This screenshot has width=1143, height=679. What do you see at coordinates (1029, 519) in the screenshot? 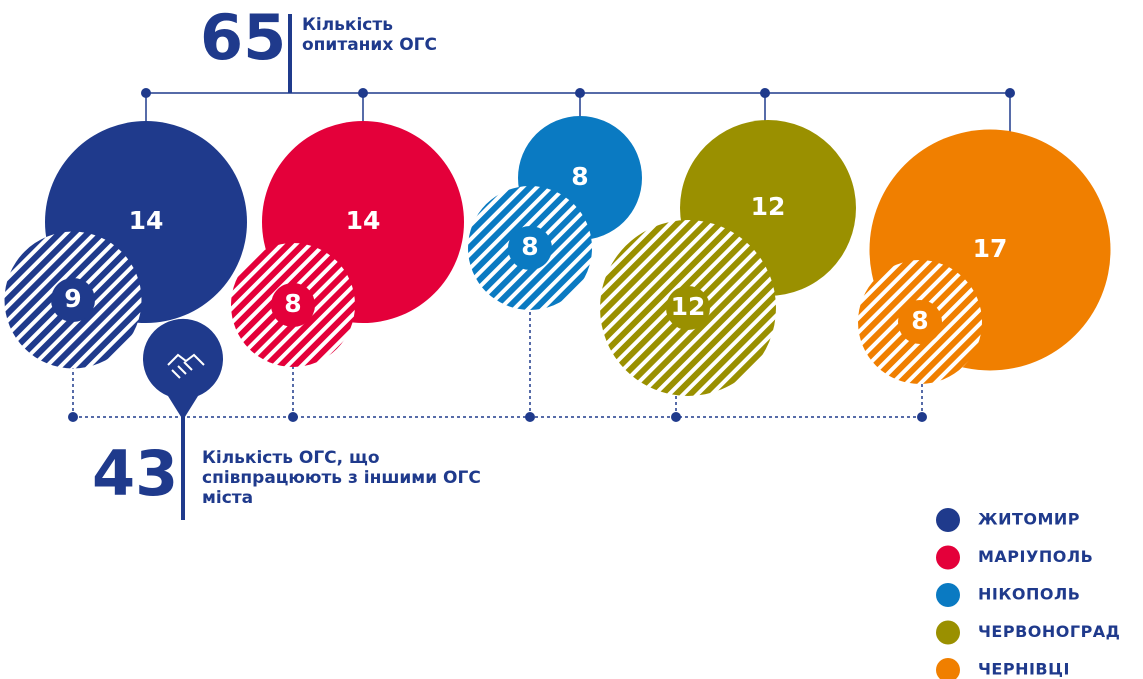
I see `legend-label: ЖИТОМИР` at bounding box center [1029, 519].